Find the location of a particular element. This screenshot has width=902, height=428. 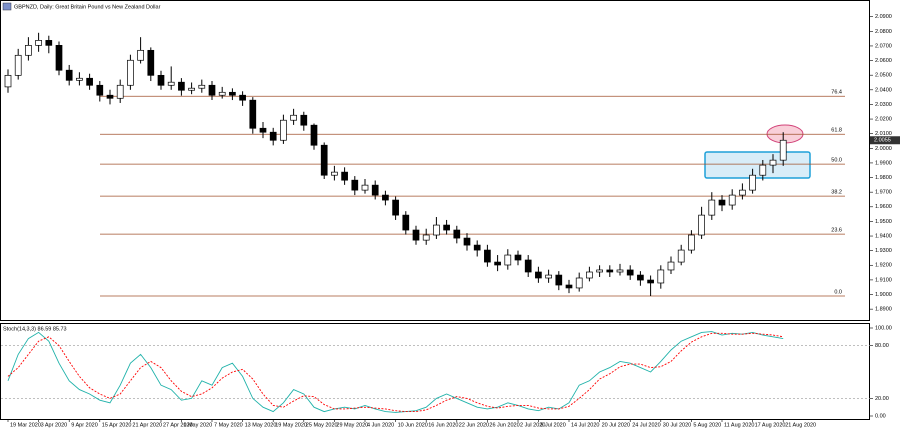

x-tick-label: 25 May 2020 is located at coordinates (322, 425).